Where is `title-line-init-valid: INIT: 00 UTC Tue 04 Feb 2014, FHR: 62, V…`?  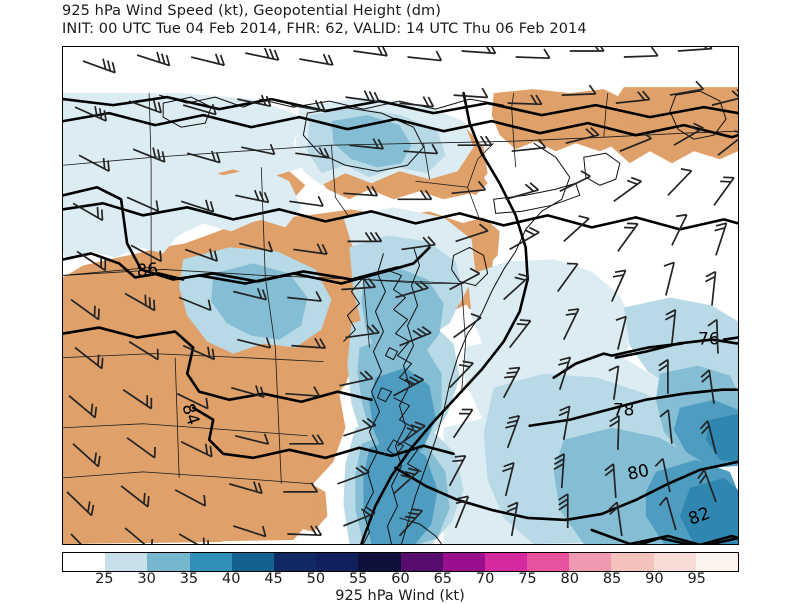 title-line-init-valid: INIT: 00 UTC Tue 04 Feb 2014, FHR: 62, V… is located at coordinates (324, 29).